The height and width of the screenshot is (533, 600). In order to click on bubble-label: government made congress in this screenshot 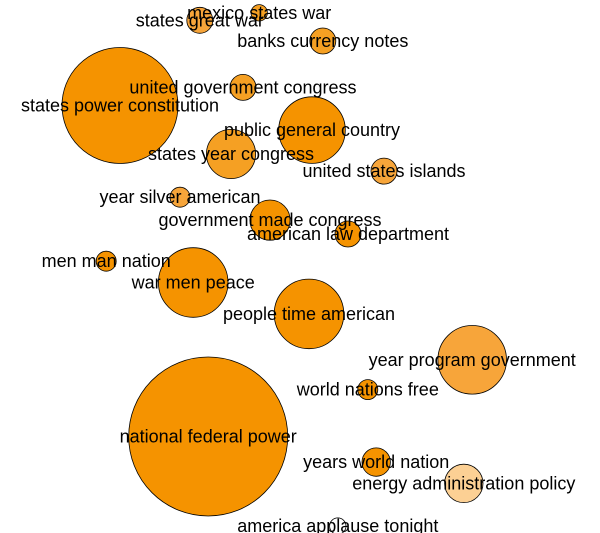, I will do `click(269, 220)`.